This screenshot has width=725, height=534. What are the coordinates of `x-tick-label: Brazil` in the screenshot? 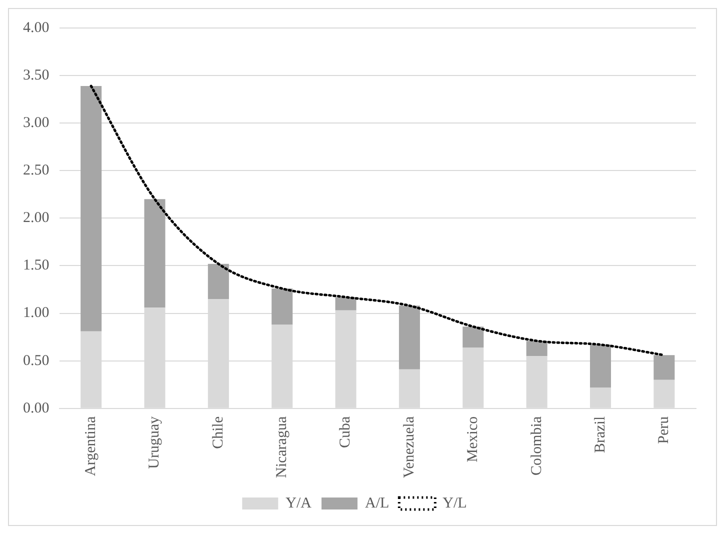 It's located at (600, 435).